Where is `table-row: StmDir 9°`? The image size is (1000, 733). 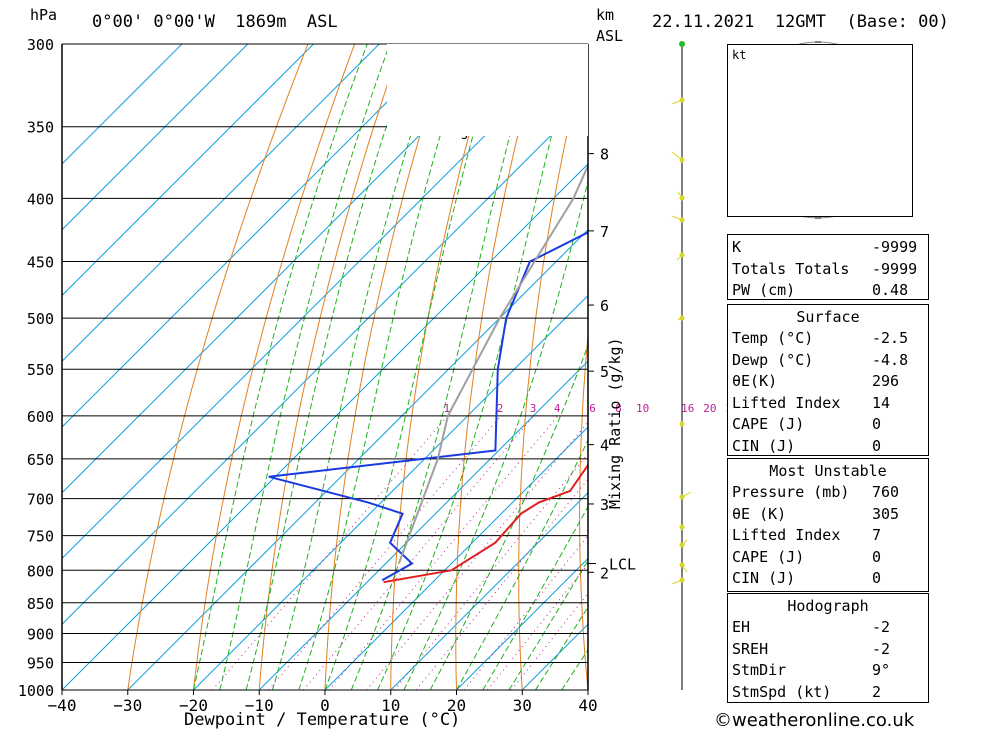
table-row: StmDir 9° is located at coordinates (830, 671).